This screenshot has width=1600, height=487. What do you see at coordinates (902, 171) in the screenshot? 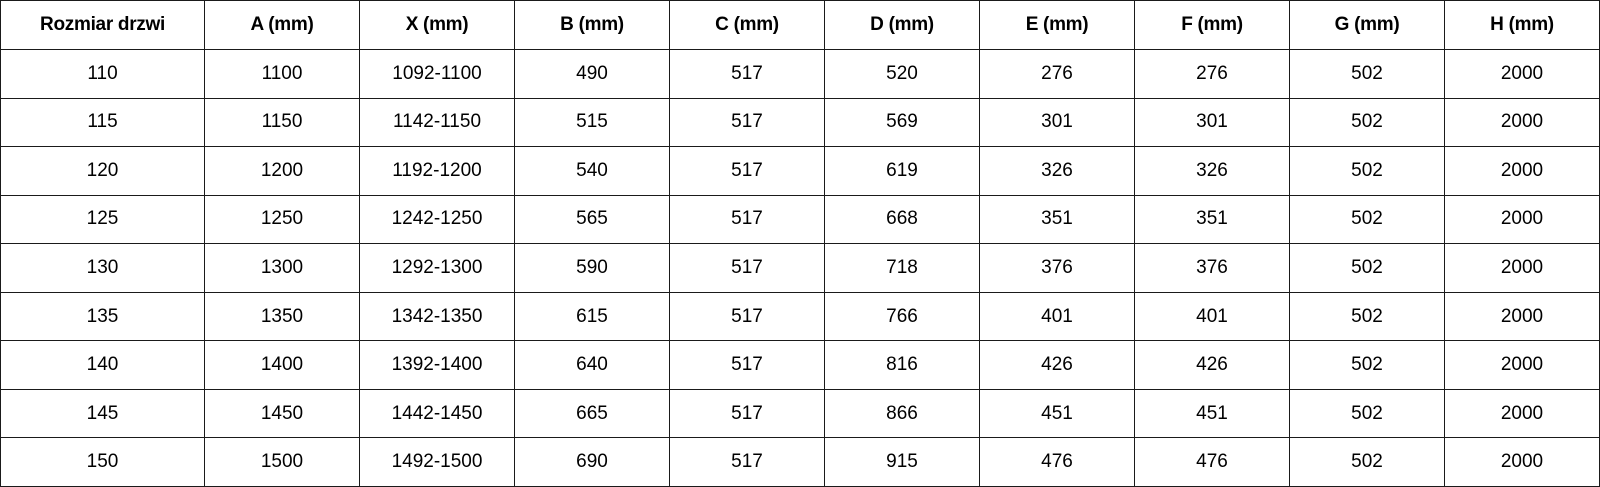
I see `table-cell: 619` at bounding box center [902, 171].